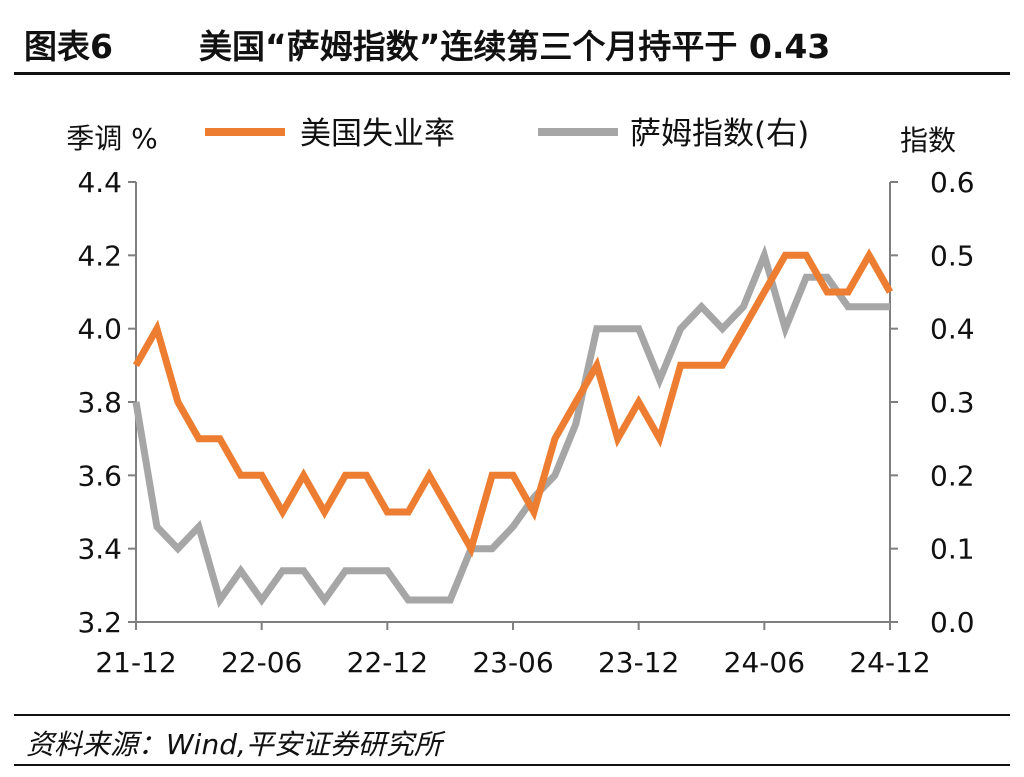 This screenshot has width=1024, height=777. I want to click on figure-header: 图表6 美国“萨姆指数”连续第三个月持平于 0.43, so click(512, 37).